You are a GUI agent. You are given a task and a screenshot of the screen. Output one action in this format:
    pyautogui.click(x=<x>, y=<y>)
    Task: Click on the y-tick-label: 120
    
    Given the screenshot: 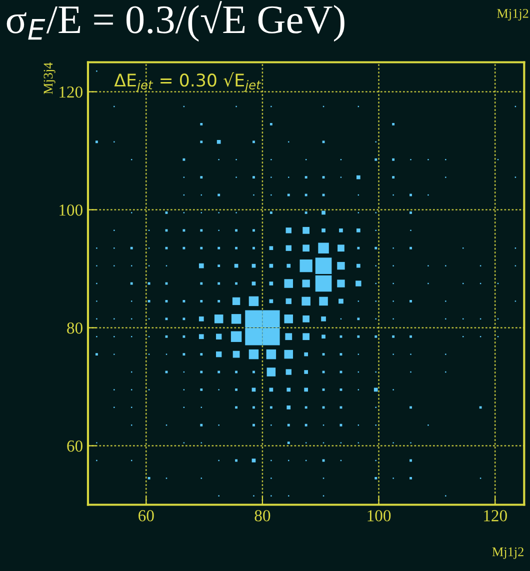 What is the action you would take?
    pyautogui.click(x=71, y=92)
    